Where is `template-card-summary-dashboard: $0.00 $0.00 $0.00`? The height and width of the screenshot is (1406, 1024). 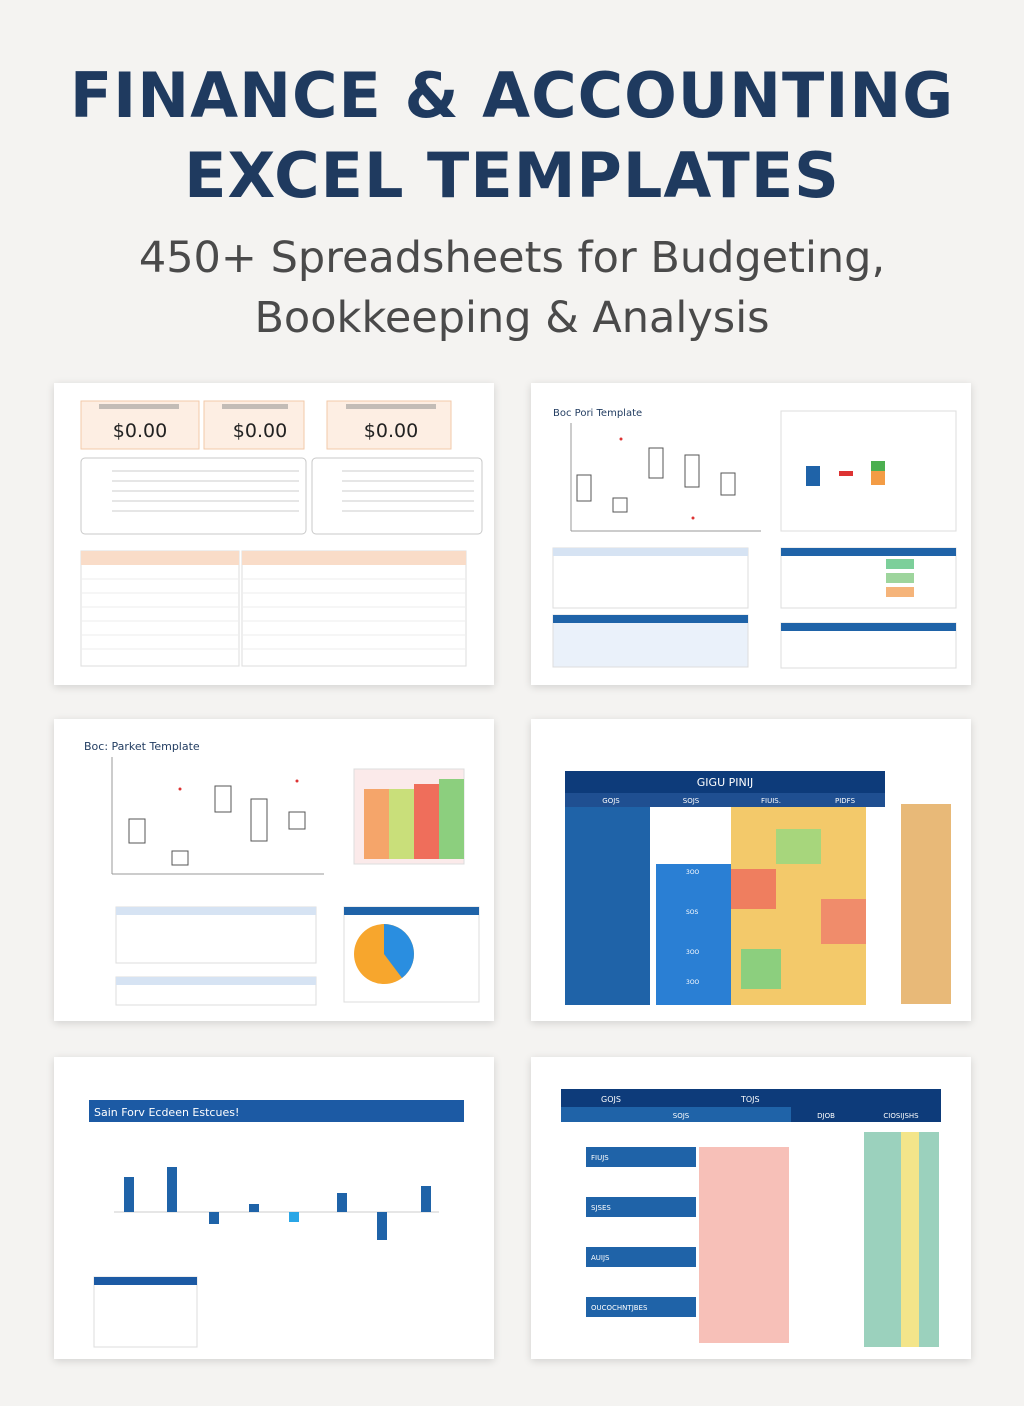
template-card-summary-dashboard: $0.00 $0.00 $0.00 is located at coordinates (274, 534).